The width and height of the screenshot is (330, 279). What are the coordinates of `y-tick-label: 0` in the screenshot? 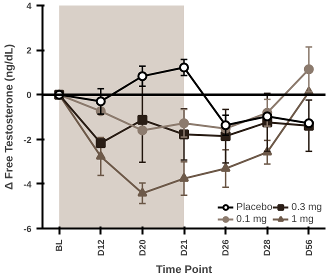 It's located at (29, 95).